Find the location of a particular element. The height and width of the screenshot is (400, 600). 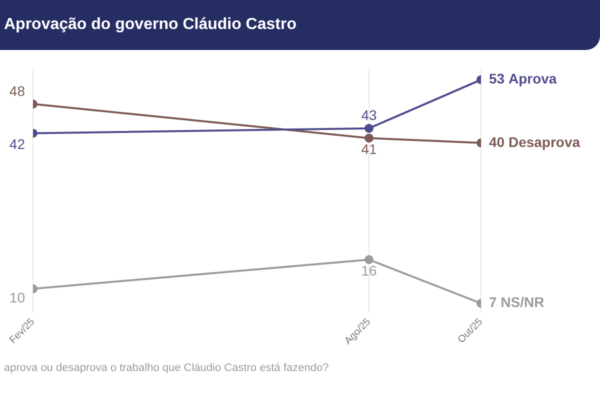

series-label: NS/NR is located at coordinates (522, 302).